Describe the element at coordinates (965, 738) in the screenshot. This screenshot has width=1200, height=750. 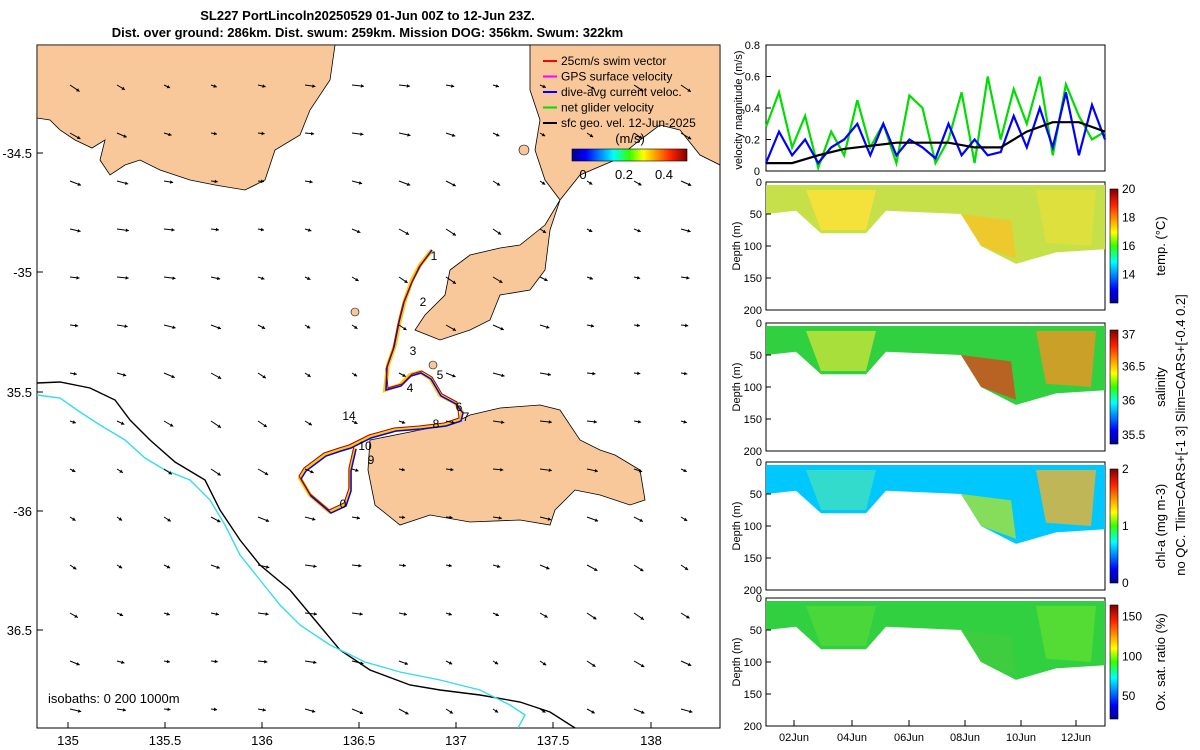
I see `time-tick-label: 08Jun` at that location.